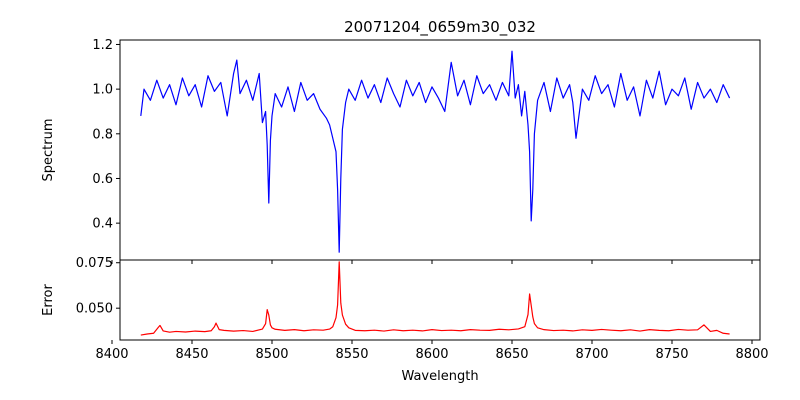  I want to click on error-x-axis: 8400 8450 8500 8550 8600 8650 8700 8750 8800, so click(432, 351).